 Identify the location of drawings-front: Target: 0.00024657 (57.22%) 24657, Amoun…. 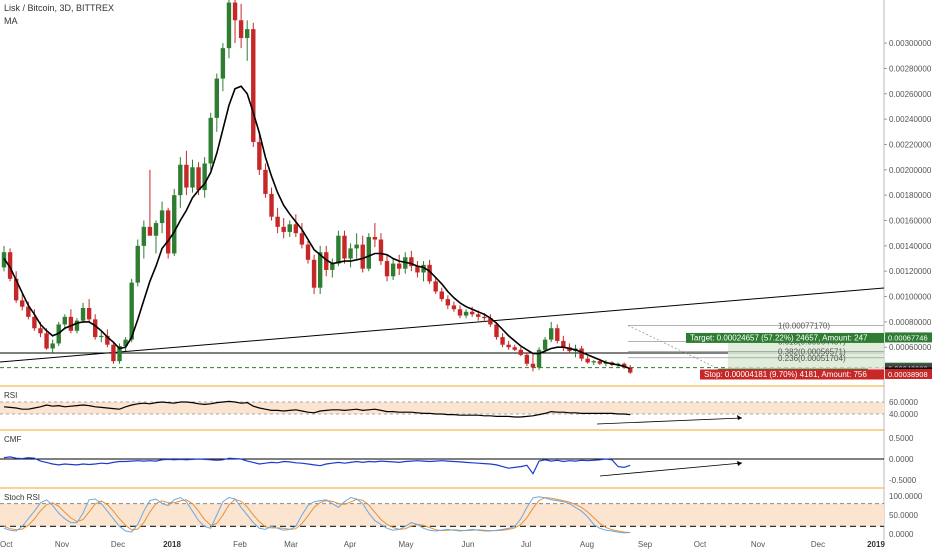
(785, 356).